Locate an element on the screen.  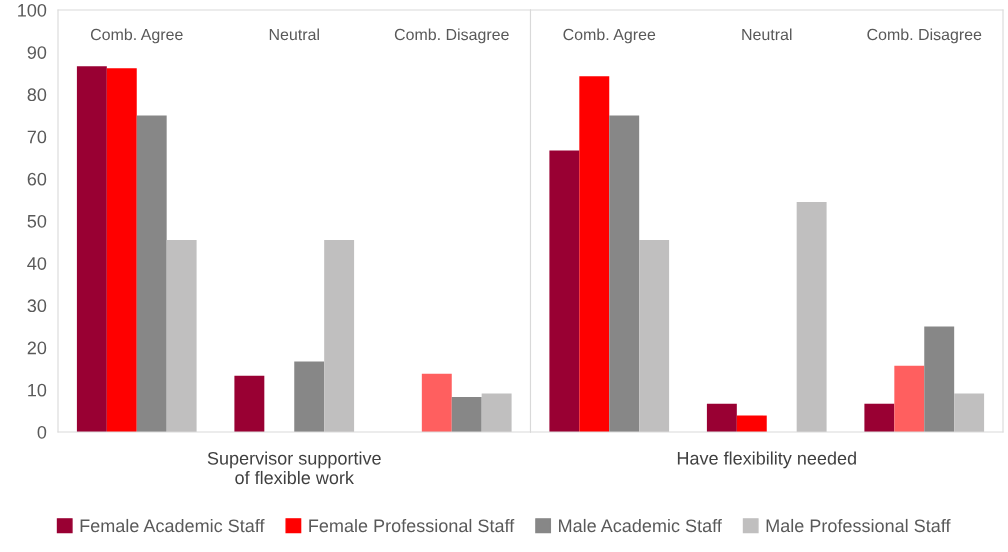
y-tick-label: 20 is located at coordinates (37, 348).